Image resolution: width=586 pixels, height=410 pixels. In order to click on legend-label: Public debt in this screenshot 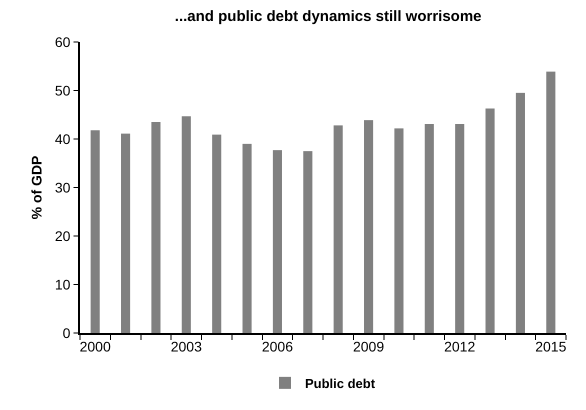, I will do `click(340, 383)`.